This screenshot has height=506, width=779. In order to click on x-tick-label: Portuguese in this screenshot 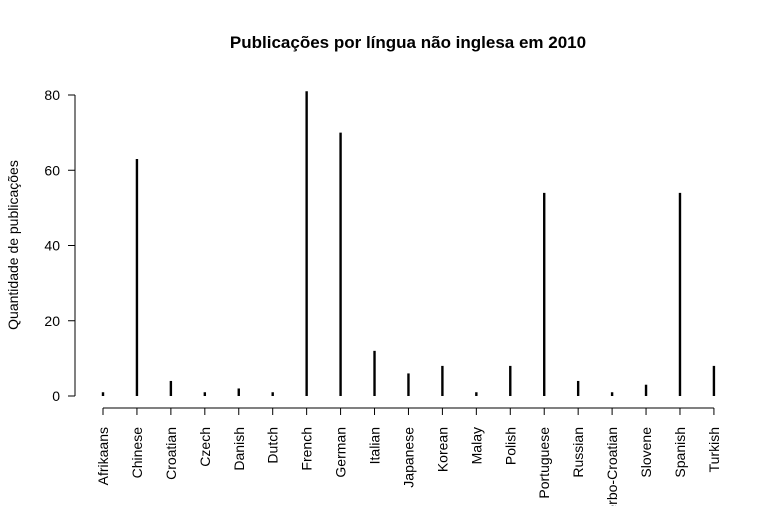, I will do `click(544, 463)`.